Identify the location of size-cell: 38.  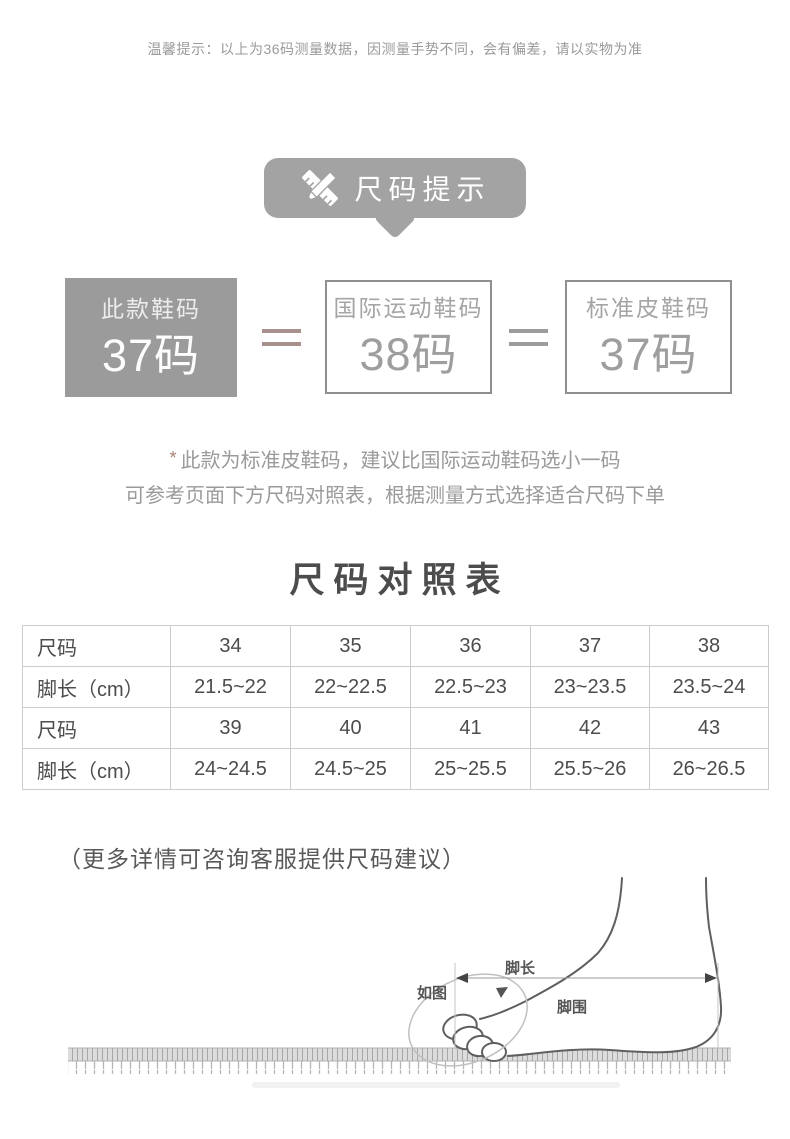
(709, 646).